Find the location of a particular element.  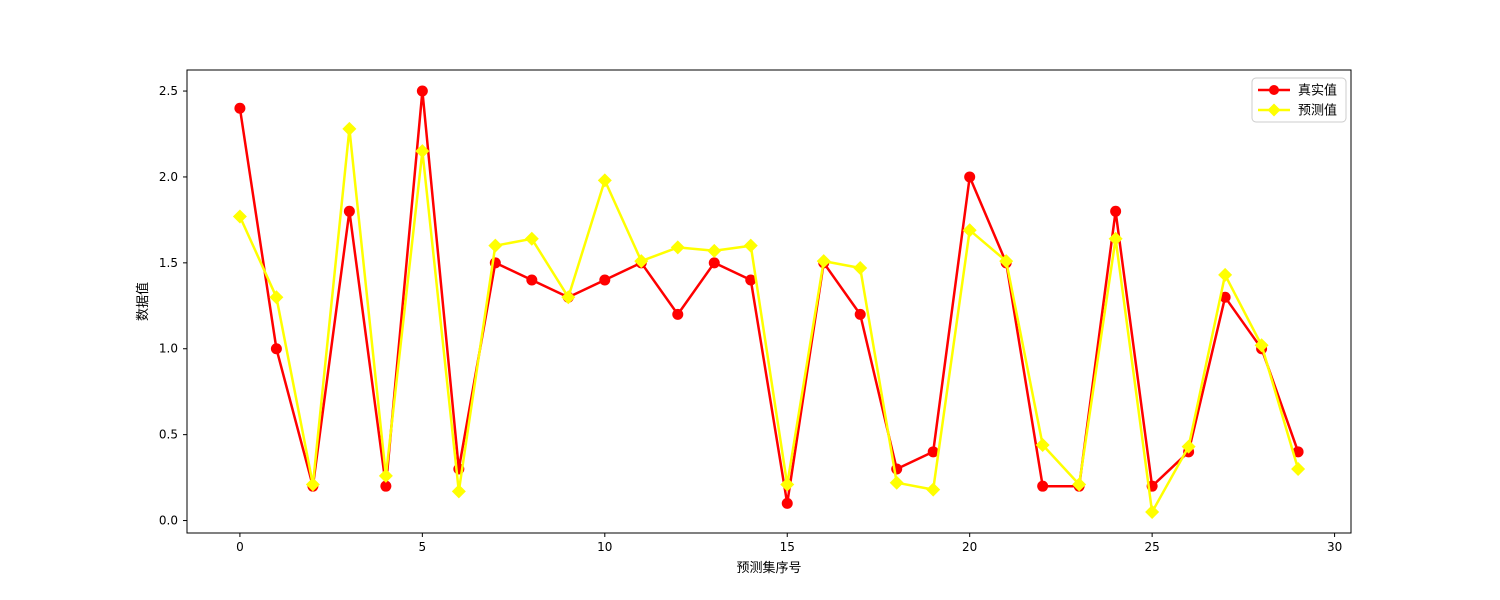

y-tick-label: 0.0 is located at coordinates (168, 521).